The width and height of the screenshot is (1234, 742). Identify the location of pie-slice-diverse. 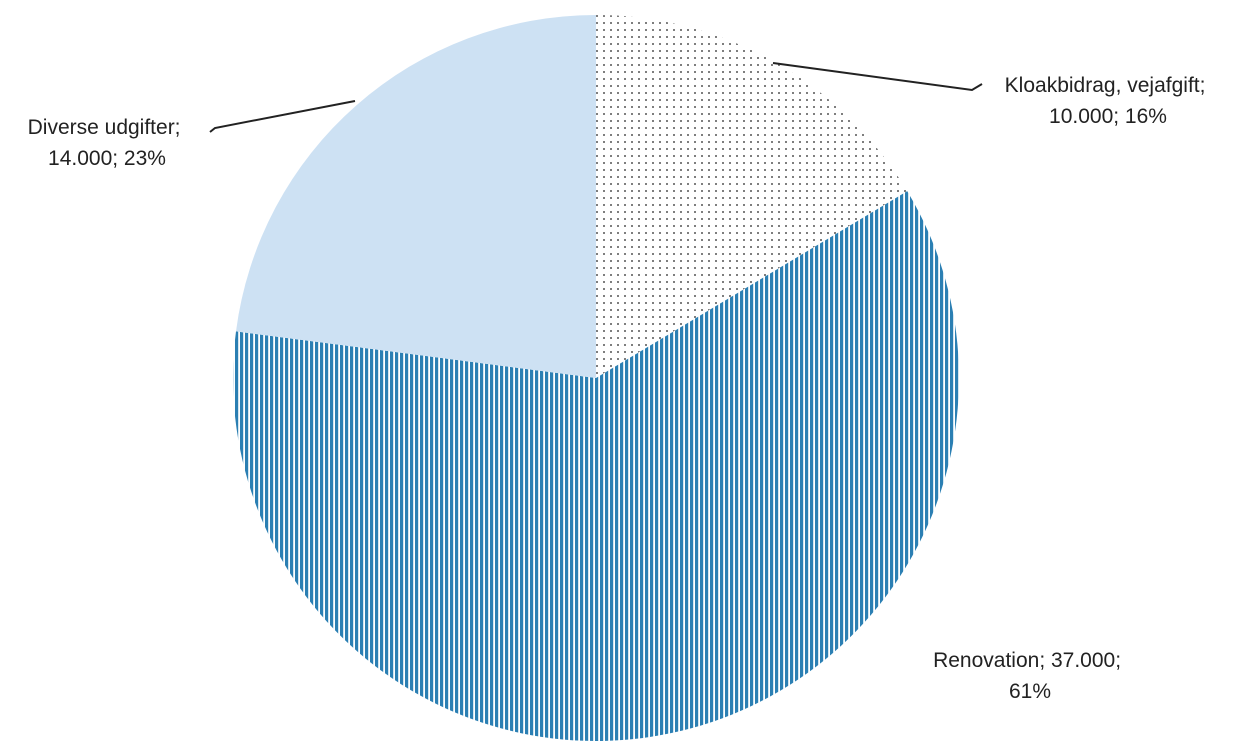
(416, 196).